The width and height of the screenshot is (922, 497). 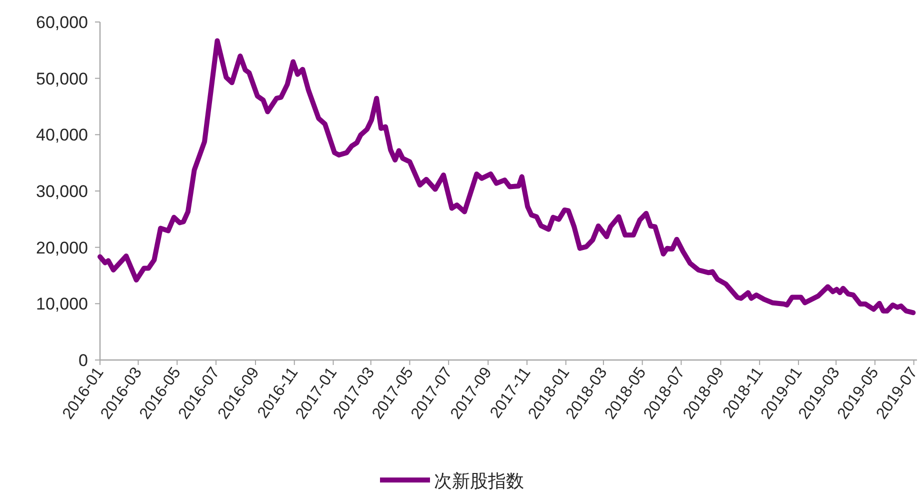 What do you see at coordinates (62, 191) in the screenshot?
I see `y-tick-label: 30,000` at bounding box center [62, 191].